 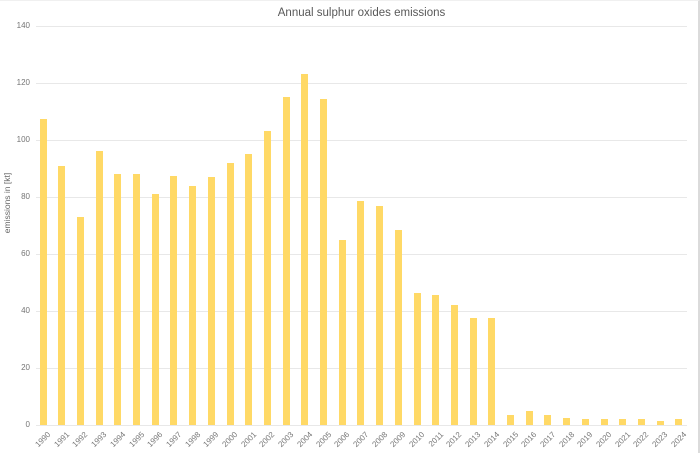 I want to click on bar-2016, so click(x=529, y=417).